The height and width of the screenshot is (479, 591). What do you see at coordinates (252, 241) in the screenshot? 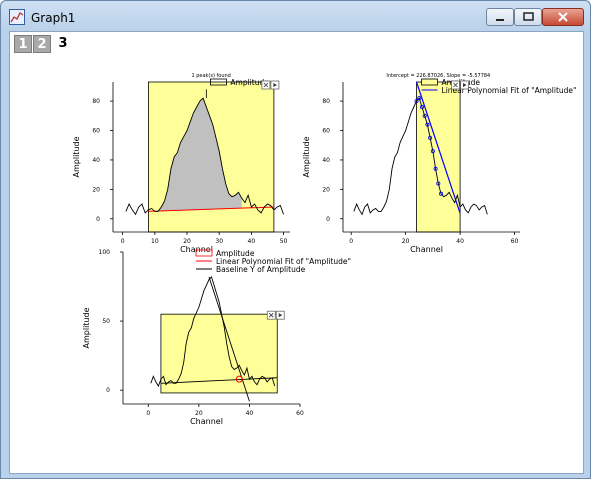
I see `chart-1-x-tick-label: 40` at bounding box center [252, 241].